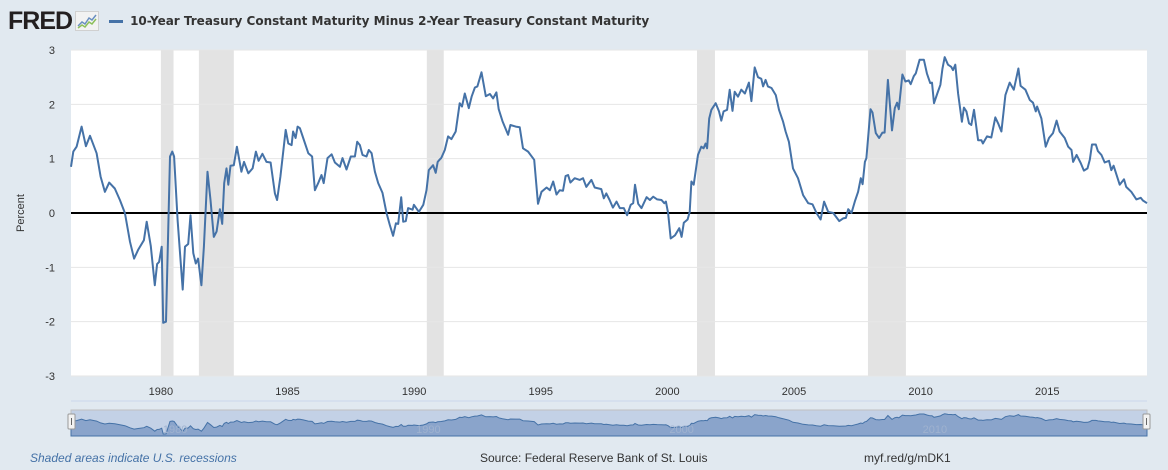  Describe the element at coordinates (52, 51) in the screenshot. I see `y-tick-label: 3` at that location.